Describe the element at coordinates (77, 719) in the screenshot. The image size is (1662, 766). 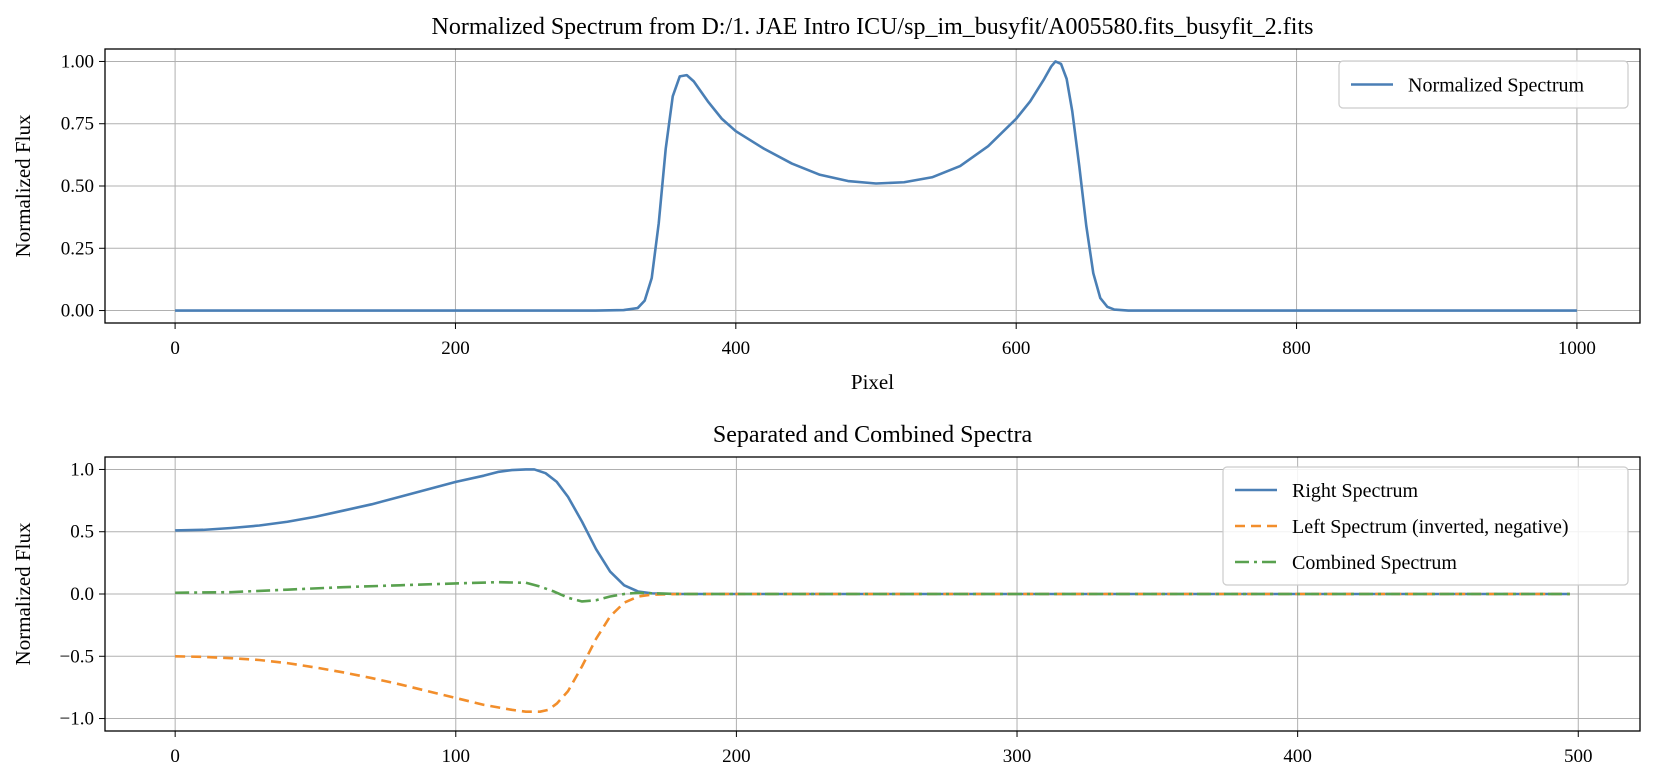
I see `y-tick-label: −1.0` at that location.